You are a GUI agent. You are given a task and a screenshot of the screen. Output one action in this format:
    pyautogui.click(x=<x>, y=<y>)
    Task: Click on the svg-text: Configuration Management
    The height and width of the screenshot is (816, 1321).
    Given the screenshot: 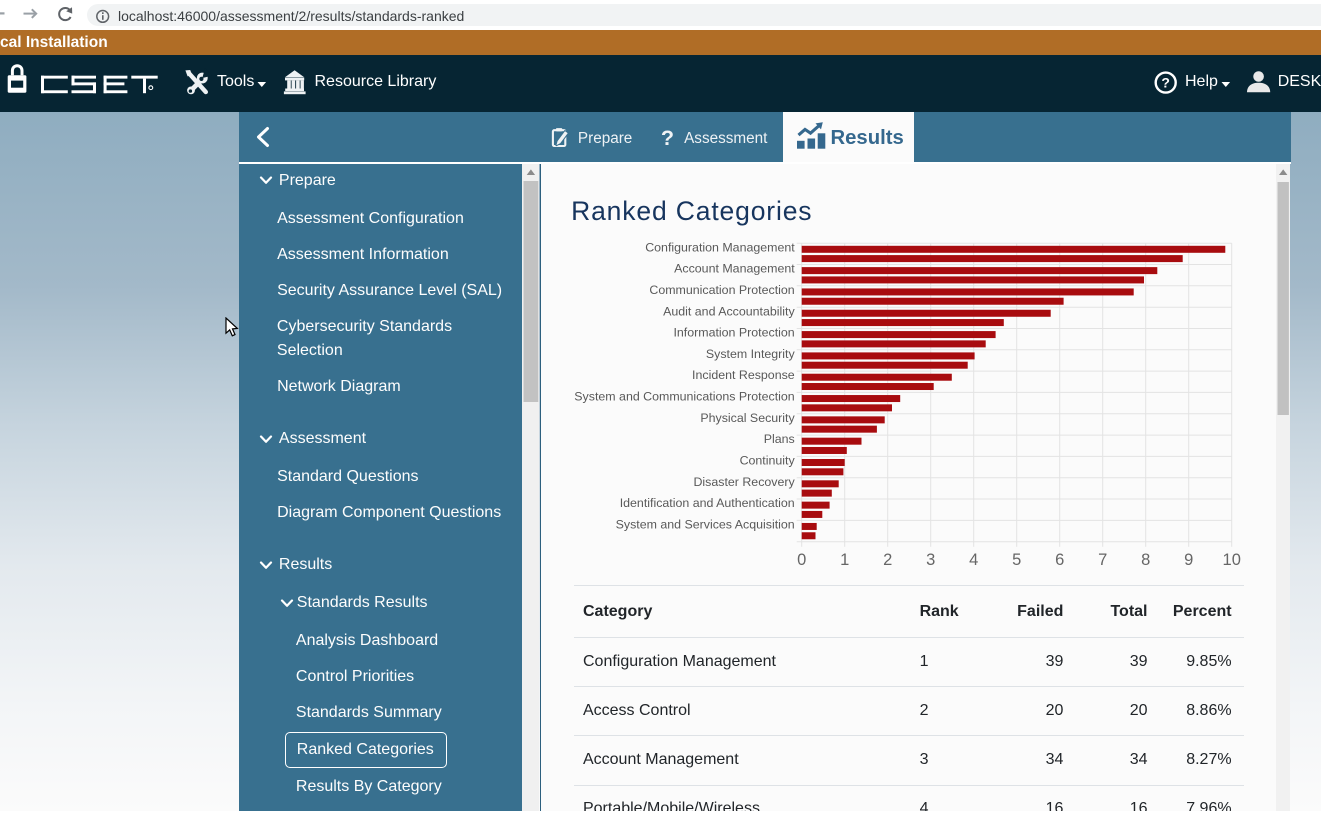 What is the action you would take?
    pyautogui.click(x=721, y=247)
    